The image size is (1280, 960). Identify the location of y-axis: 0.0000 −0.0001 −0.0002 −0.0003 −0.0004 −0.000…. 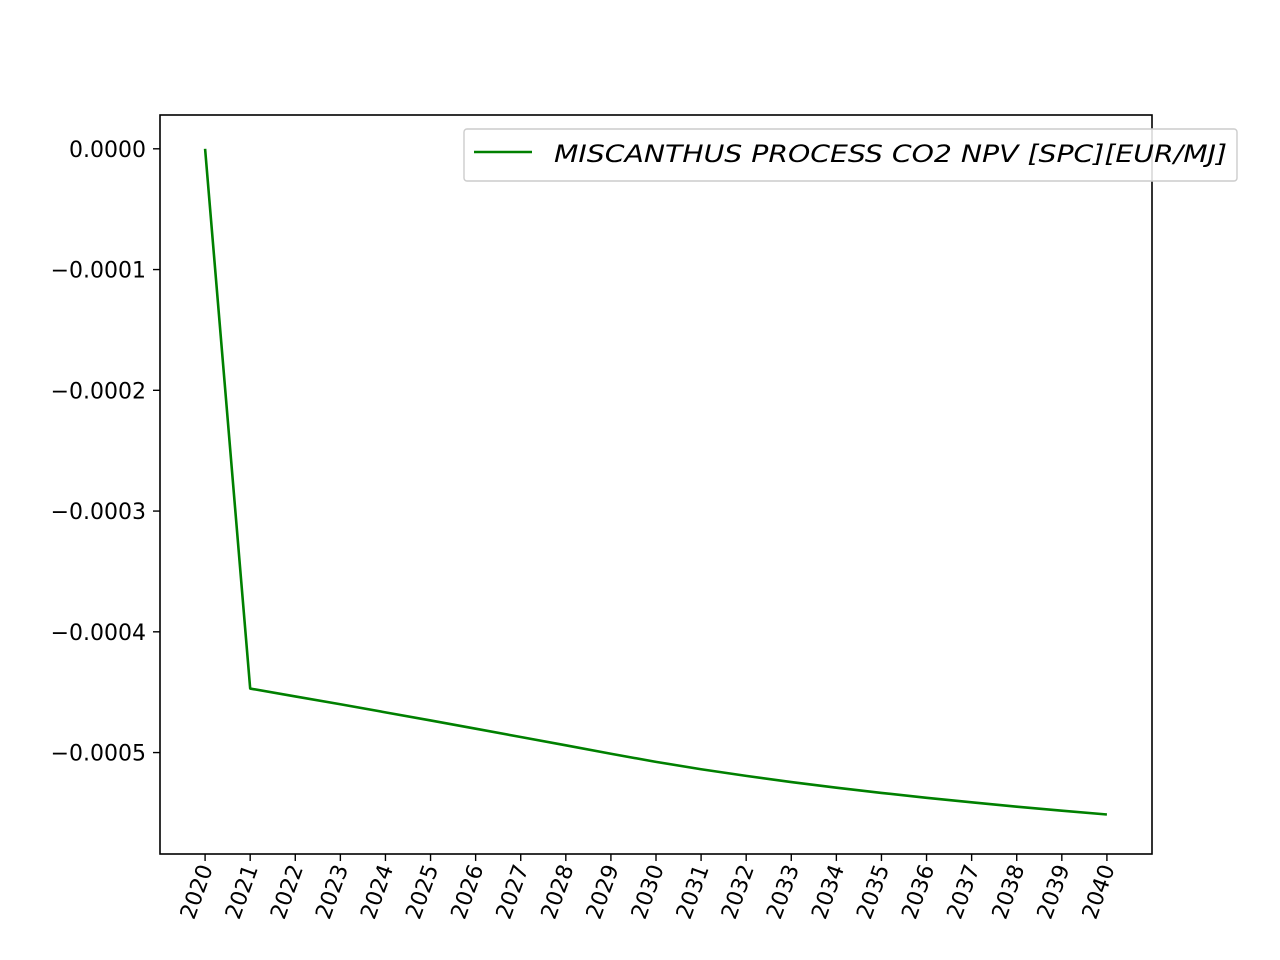
(105, 452).